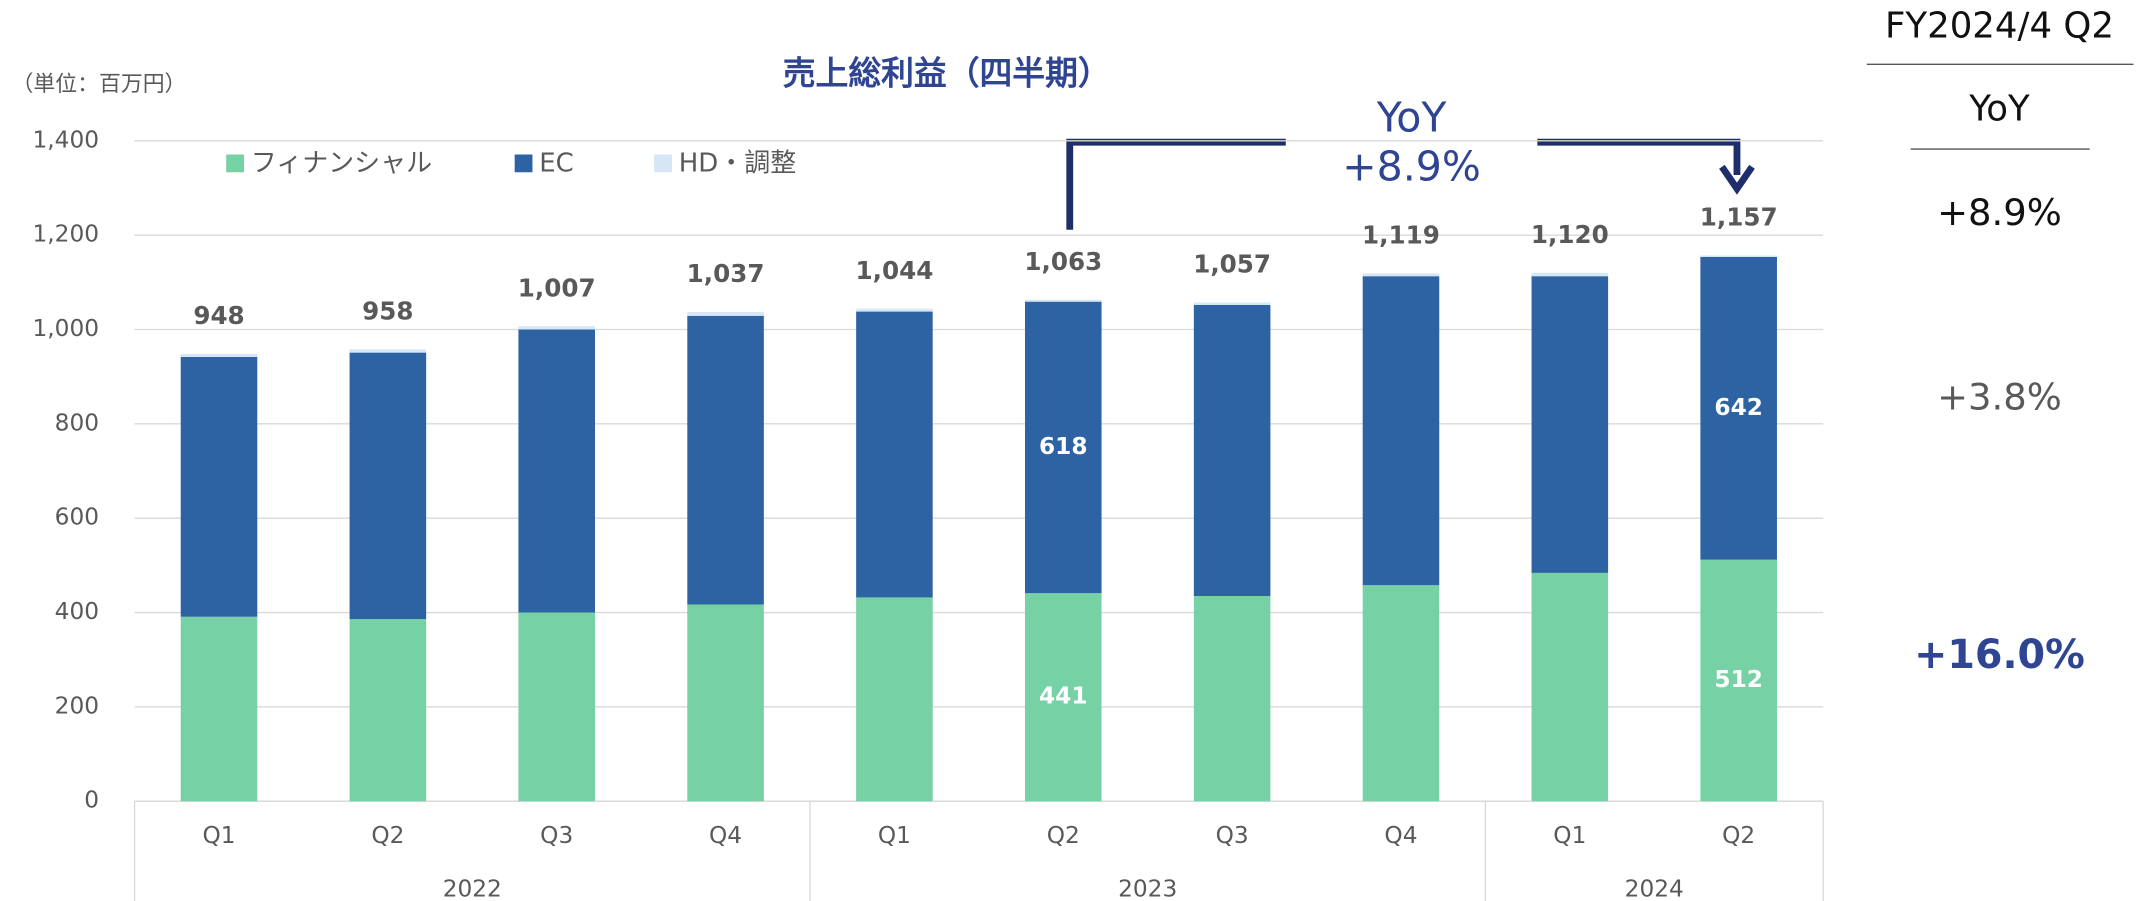 This screenshot has width=2145, height=901. Describe the element at coordinates (1411, 167) in the screenshot. I see `annotation-value: +8.9%` at that location.